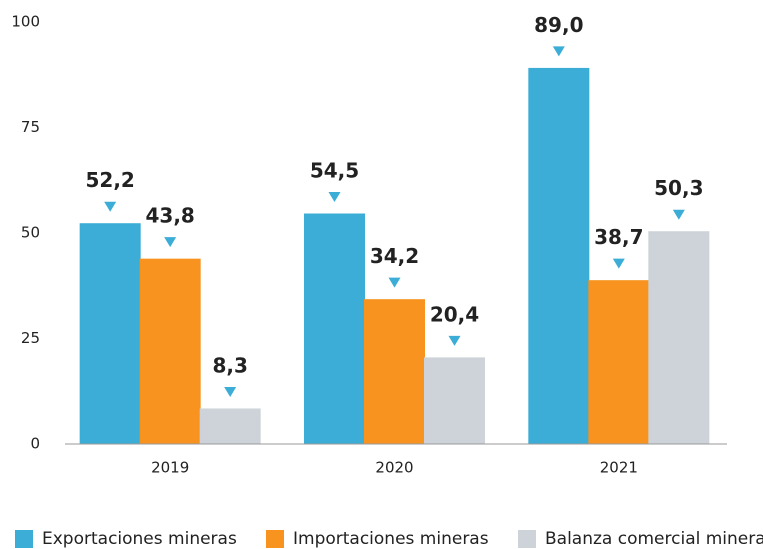  I want to click on y-tick-label: 100, so click(25, 22).